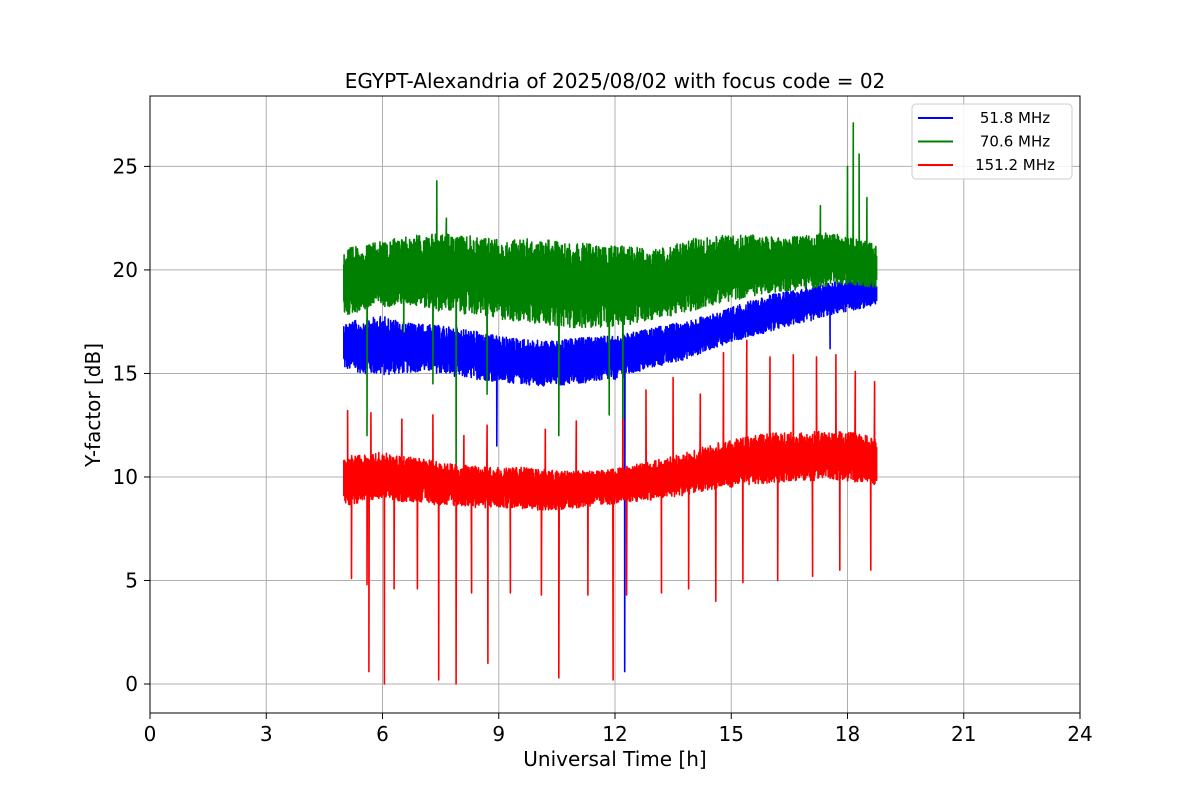  Describe the element at coordinates (847, 734) in the screenshot. I see `x-tick-label: 18` at that location.